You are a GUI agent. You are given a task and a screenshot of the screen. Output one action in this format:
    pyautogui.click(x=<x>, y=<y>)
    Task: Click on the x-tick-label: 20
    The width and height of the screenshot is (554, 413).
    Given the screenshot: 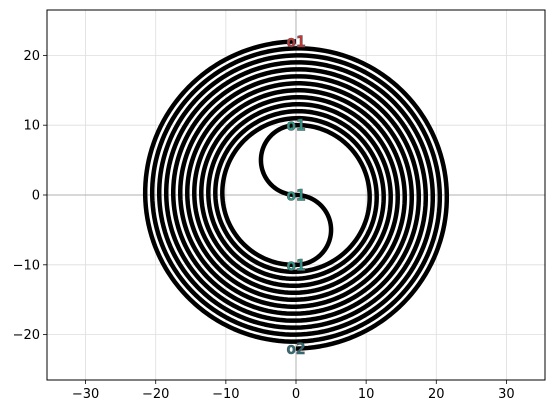 What is the action you would take?
    pyautogui.click(x=436, y=394)
    